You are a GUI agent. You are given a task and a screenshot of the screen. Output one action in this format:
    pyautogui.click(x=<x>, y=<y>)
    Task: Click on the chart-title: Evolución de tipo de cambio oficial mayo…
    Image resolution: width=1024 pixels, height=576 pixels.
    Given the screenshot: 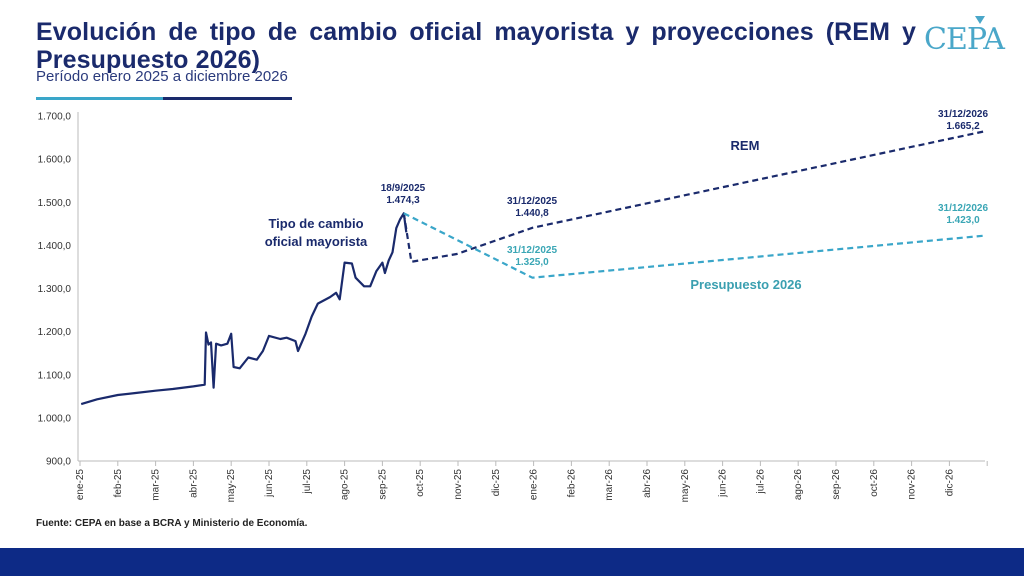 What is the action you would take?
    pyautogui.click(x=476, y=46)
    